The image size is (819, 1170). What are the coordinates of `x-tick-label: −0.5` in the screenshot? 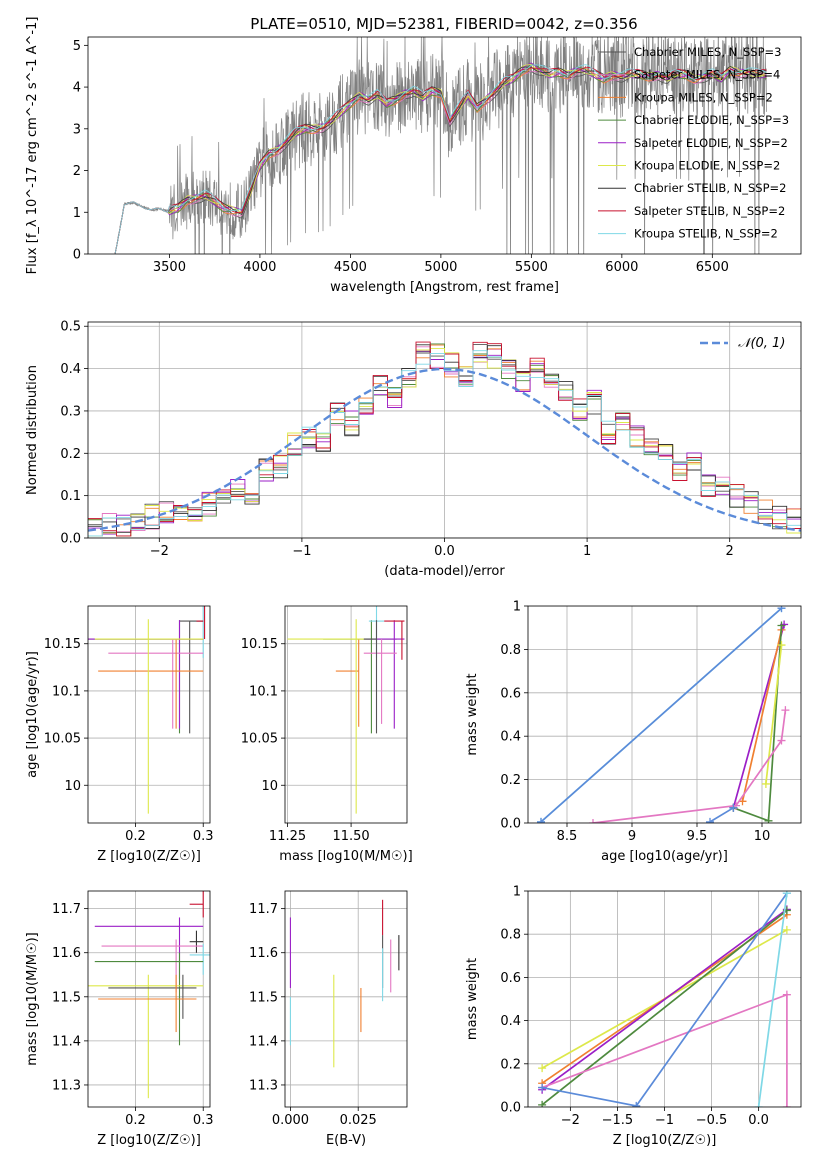 It's located at (712, 1120).